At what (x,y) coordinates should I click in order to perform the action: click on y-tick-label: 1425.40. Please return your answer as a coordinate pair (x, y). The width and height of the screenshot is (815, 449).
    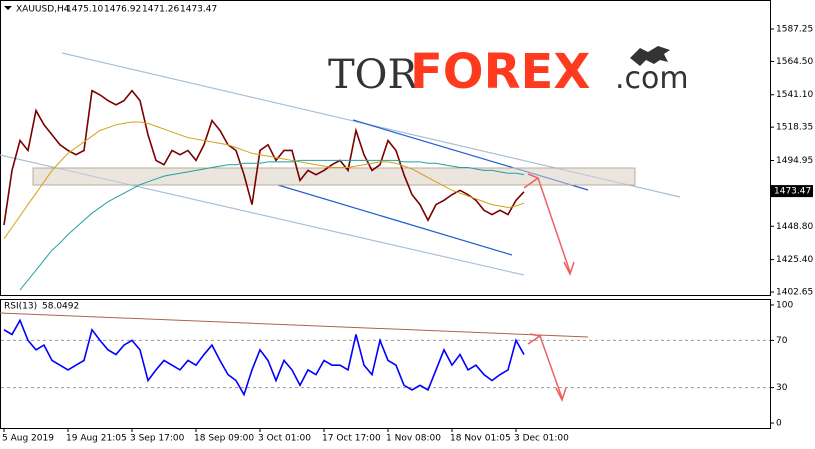
    Looking at the image, I should click on (794, 260).